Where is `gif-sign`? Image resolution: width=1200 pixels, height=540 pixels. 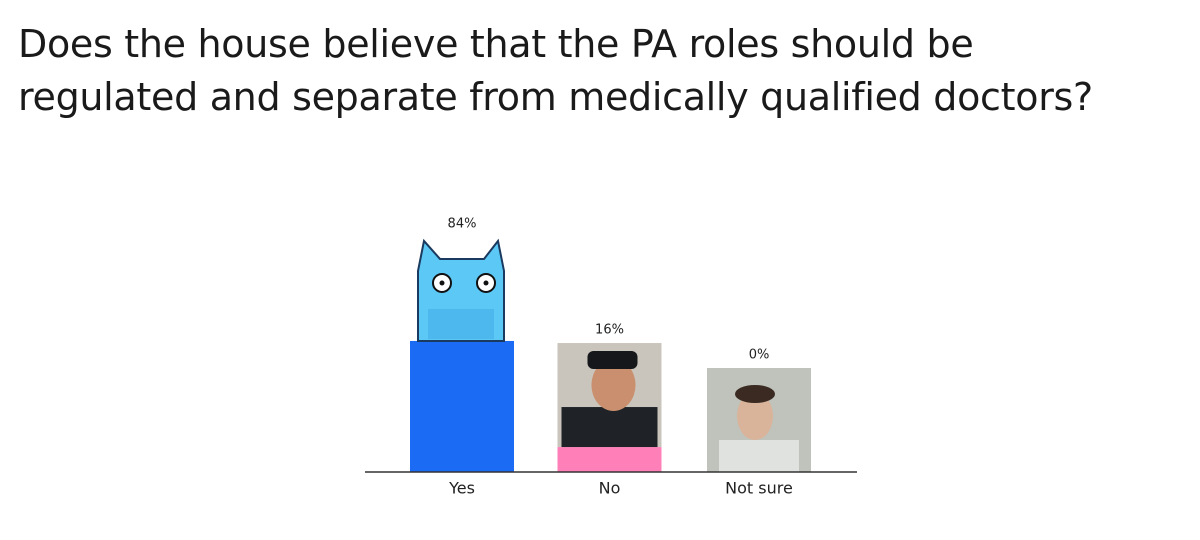 gif-sign is located at coordinates (461, 323).